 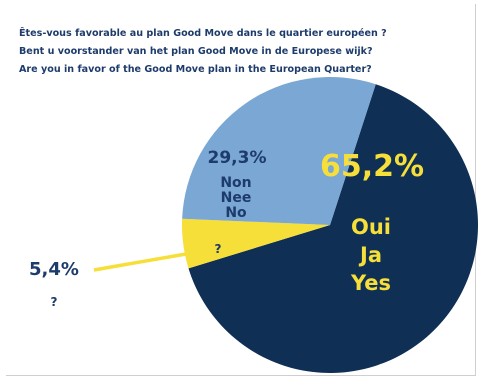 I want to click on slice-label-oui-line: Ja, so click(x=370, y=255).